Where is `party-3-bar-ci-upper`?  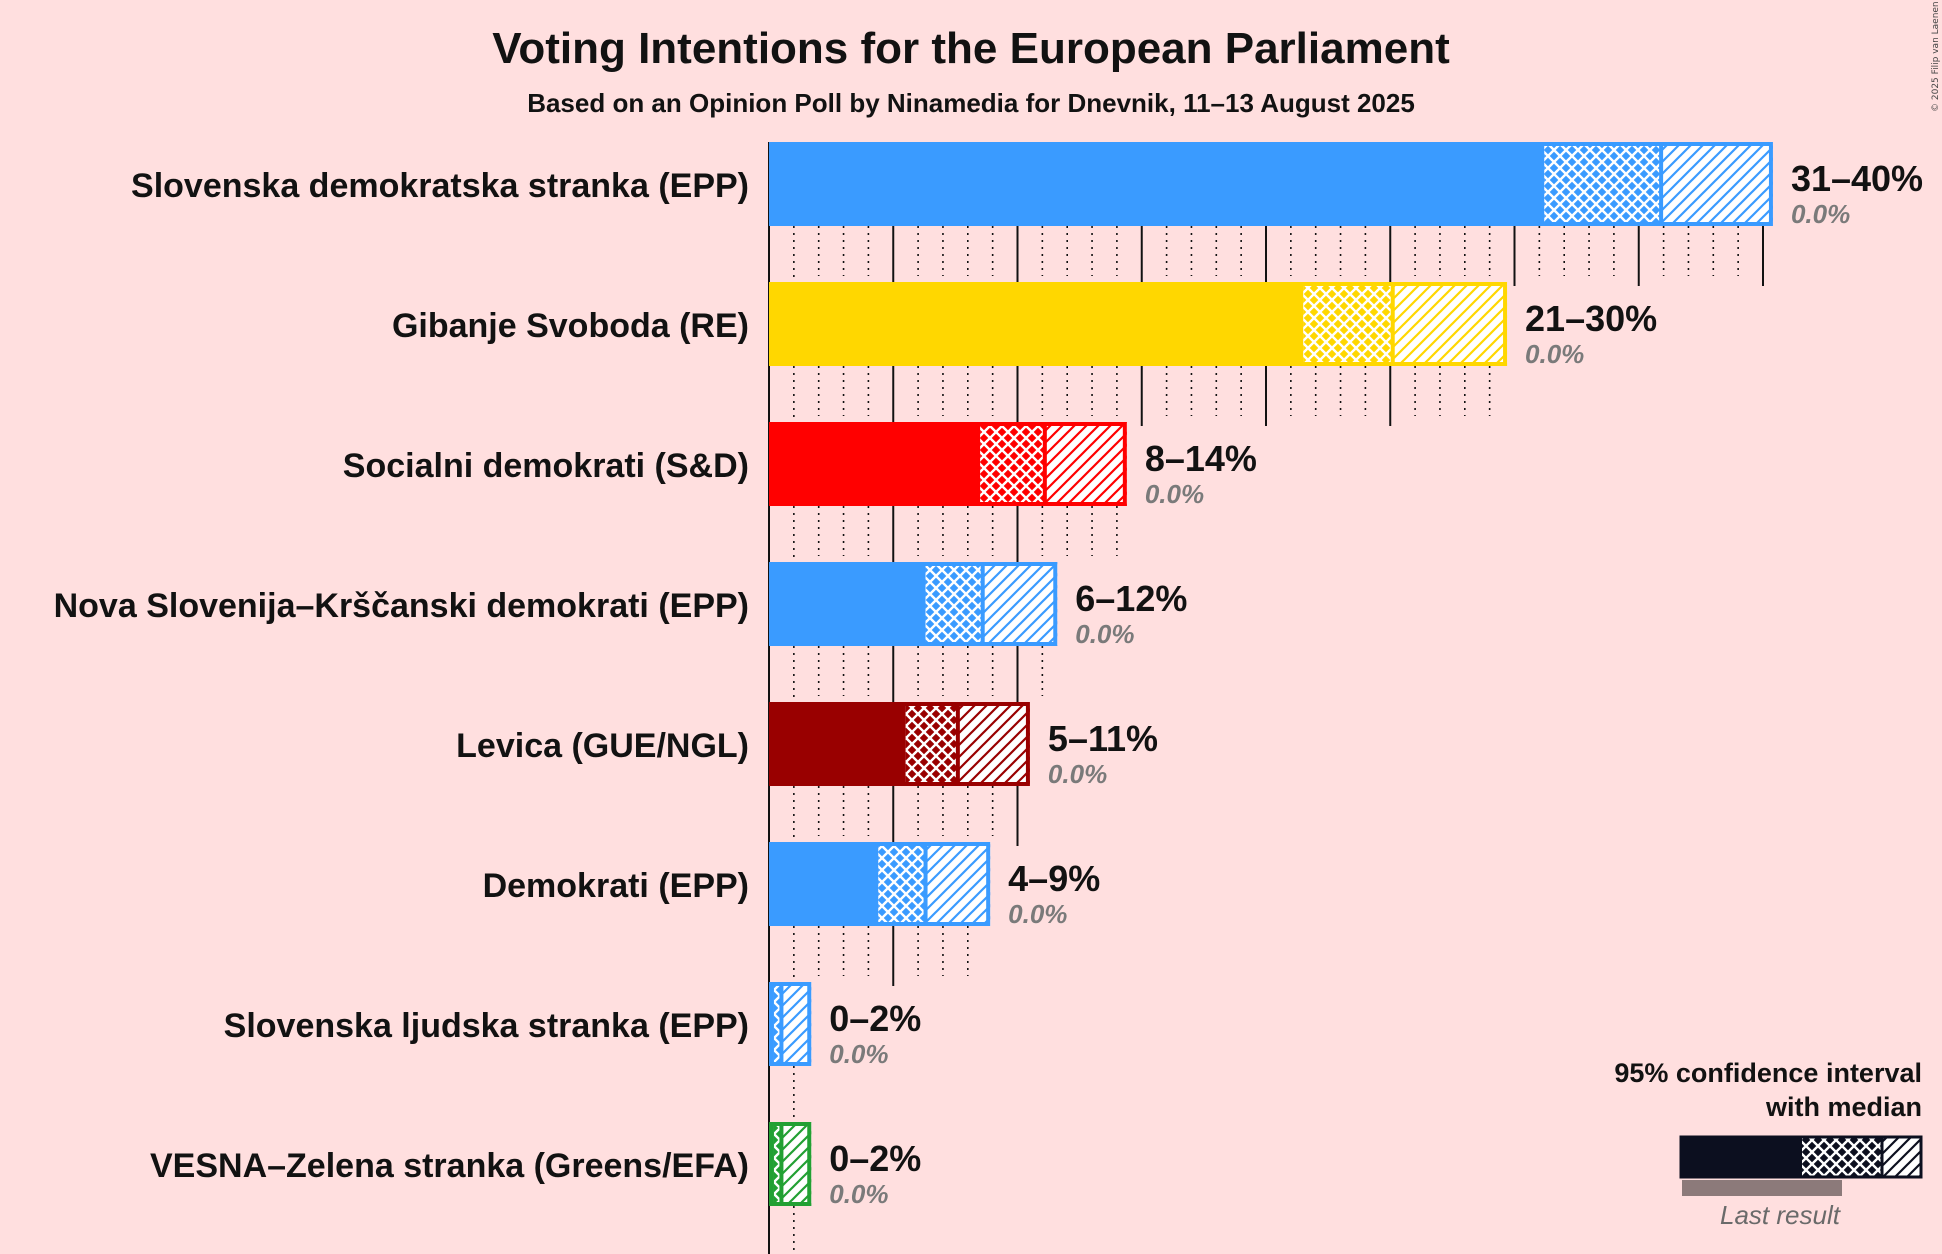 party-3-bar-ci-upper is located at coordinates (1020, 604).